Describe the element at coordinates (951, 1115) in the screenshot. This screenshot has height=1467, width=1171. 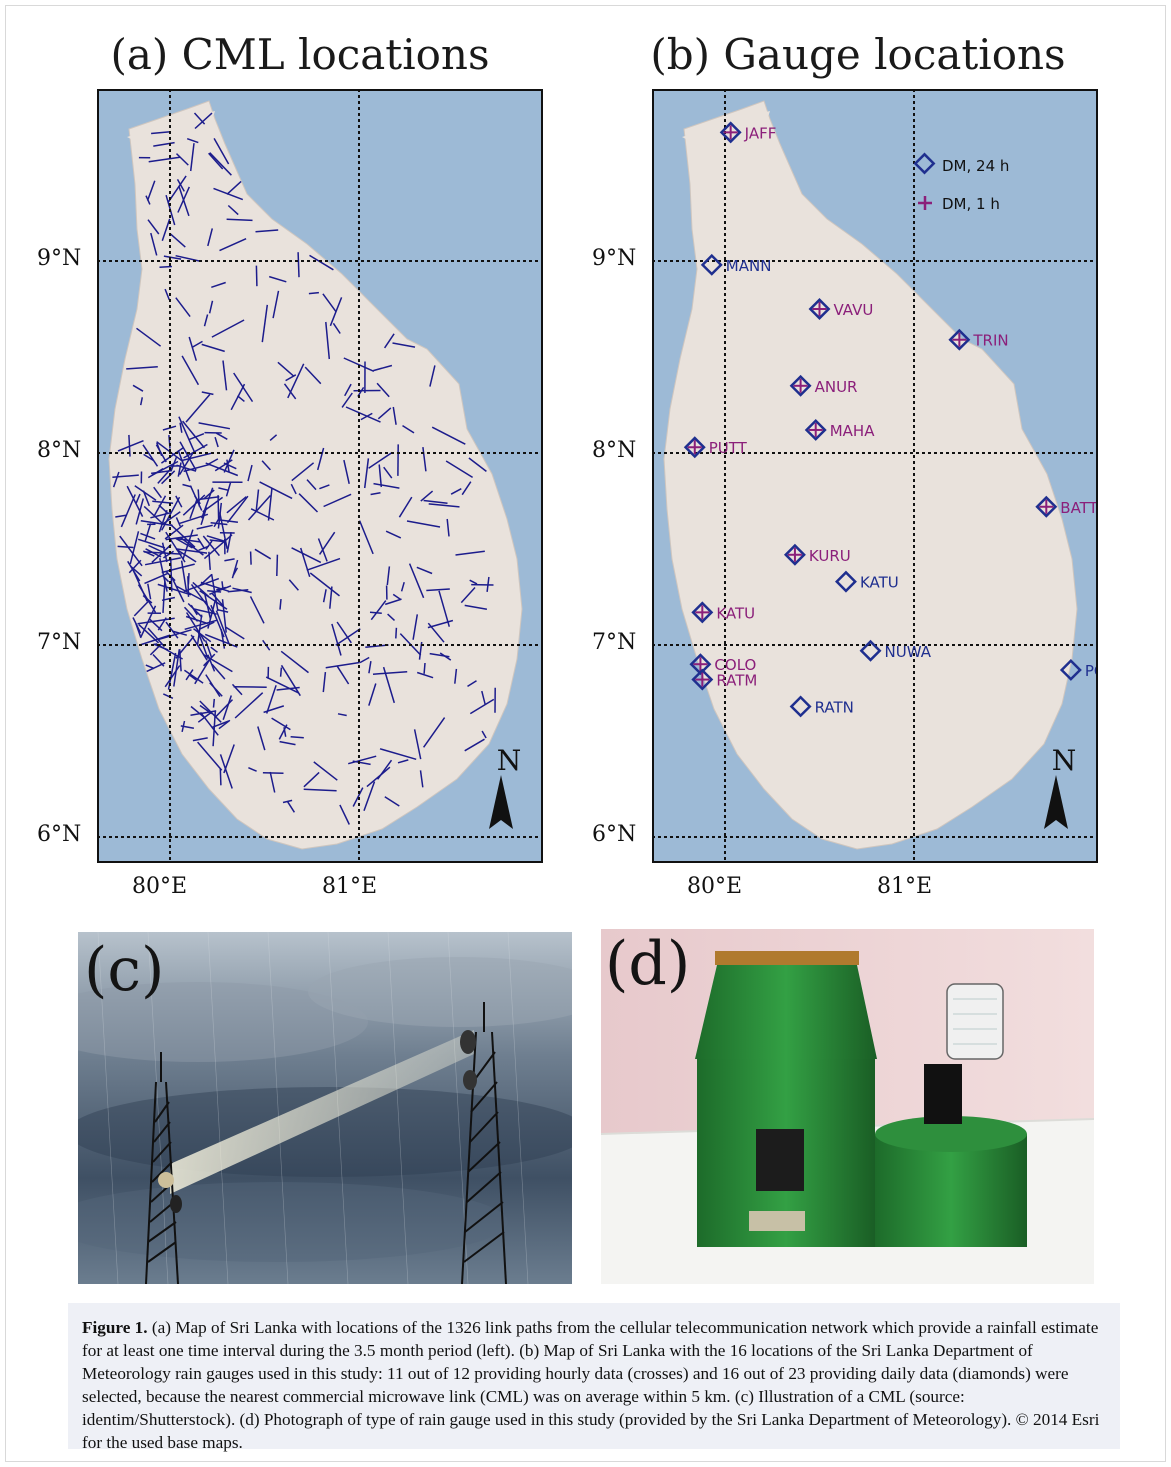
I see `rain-gauge-recorder` at that location.